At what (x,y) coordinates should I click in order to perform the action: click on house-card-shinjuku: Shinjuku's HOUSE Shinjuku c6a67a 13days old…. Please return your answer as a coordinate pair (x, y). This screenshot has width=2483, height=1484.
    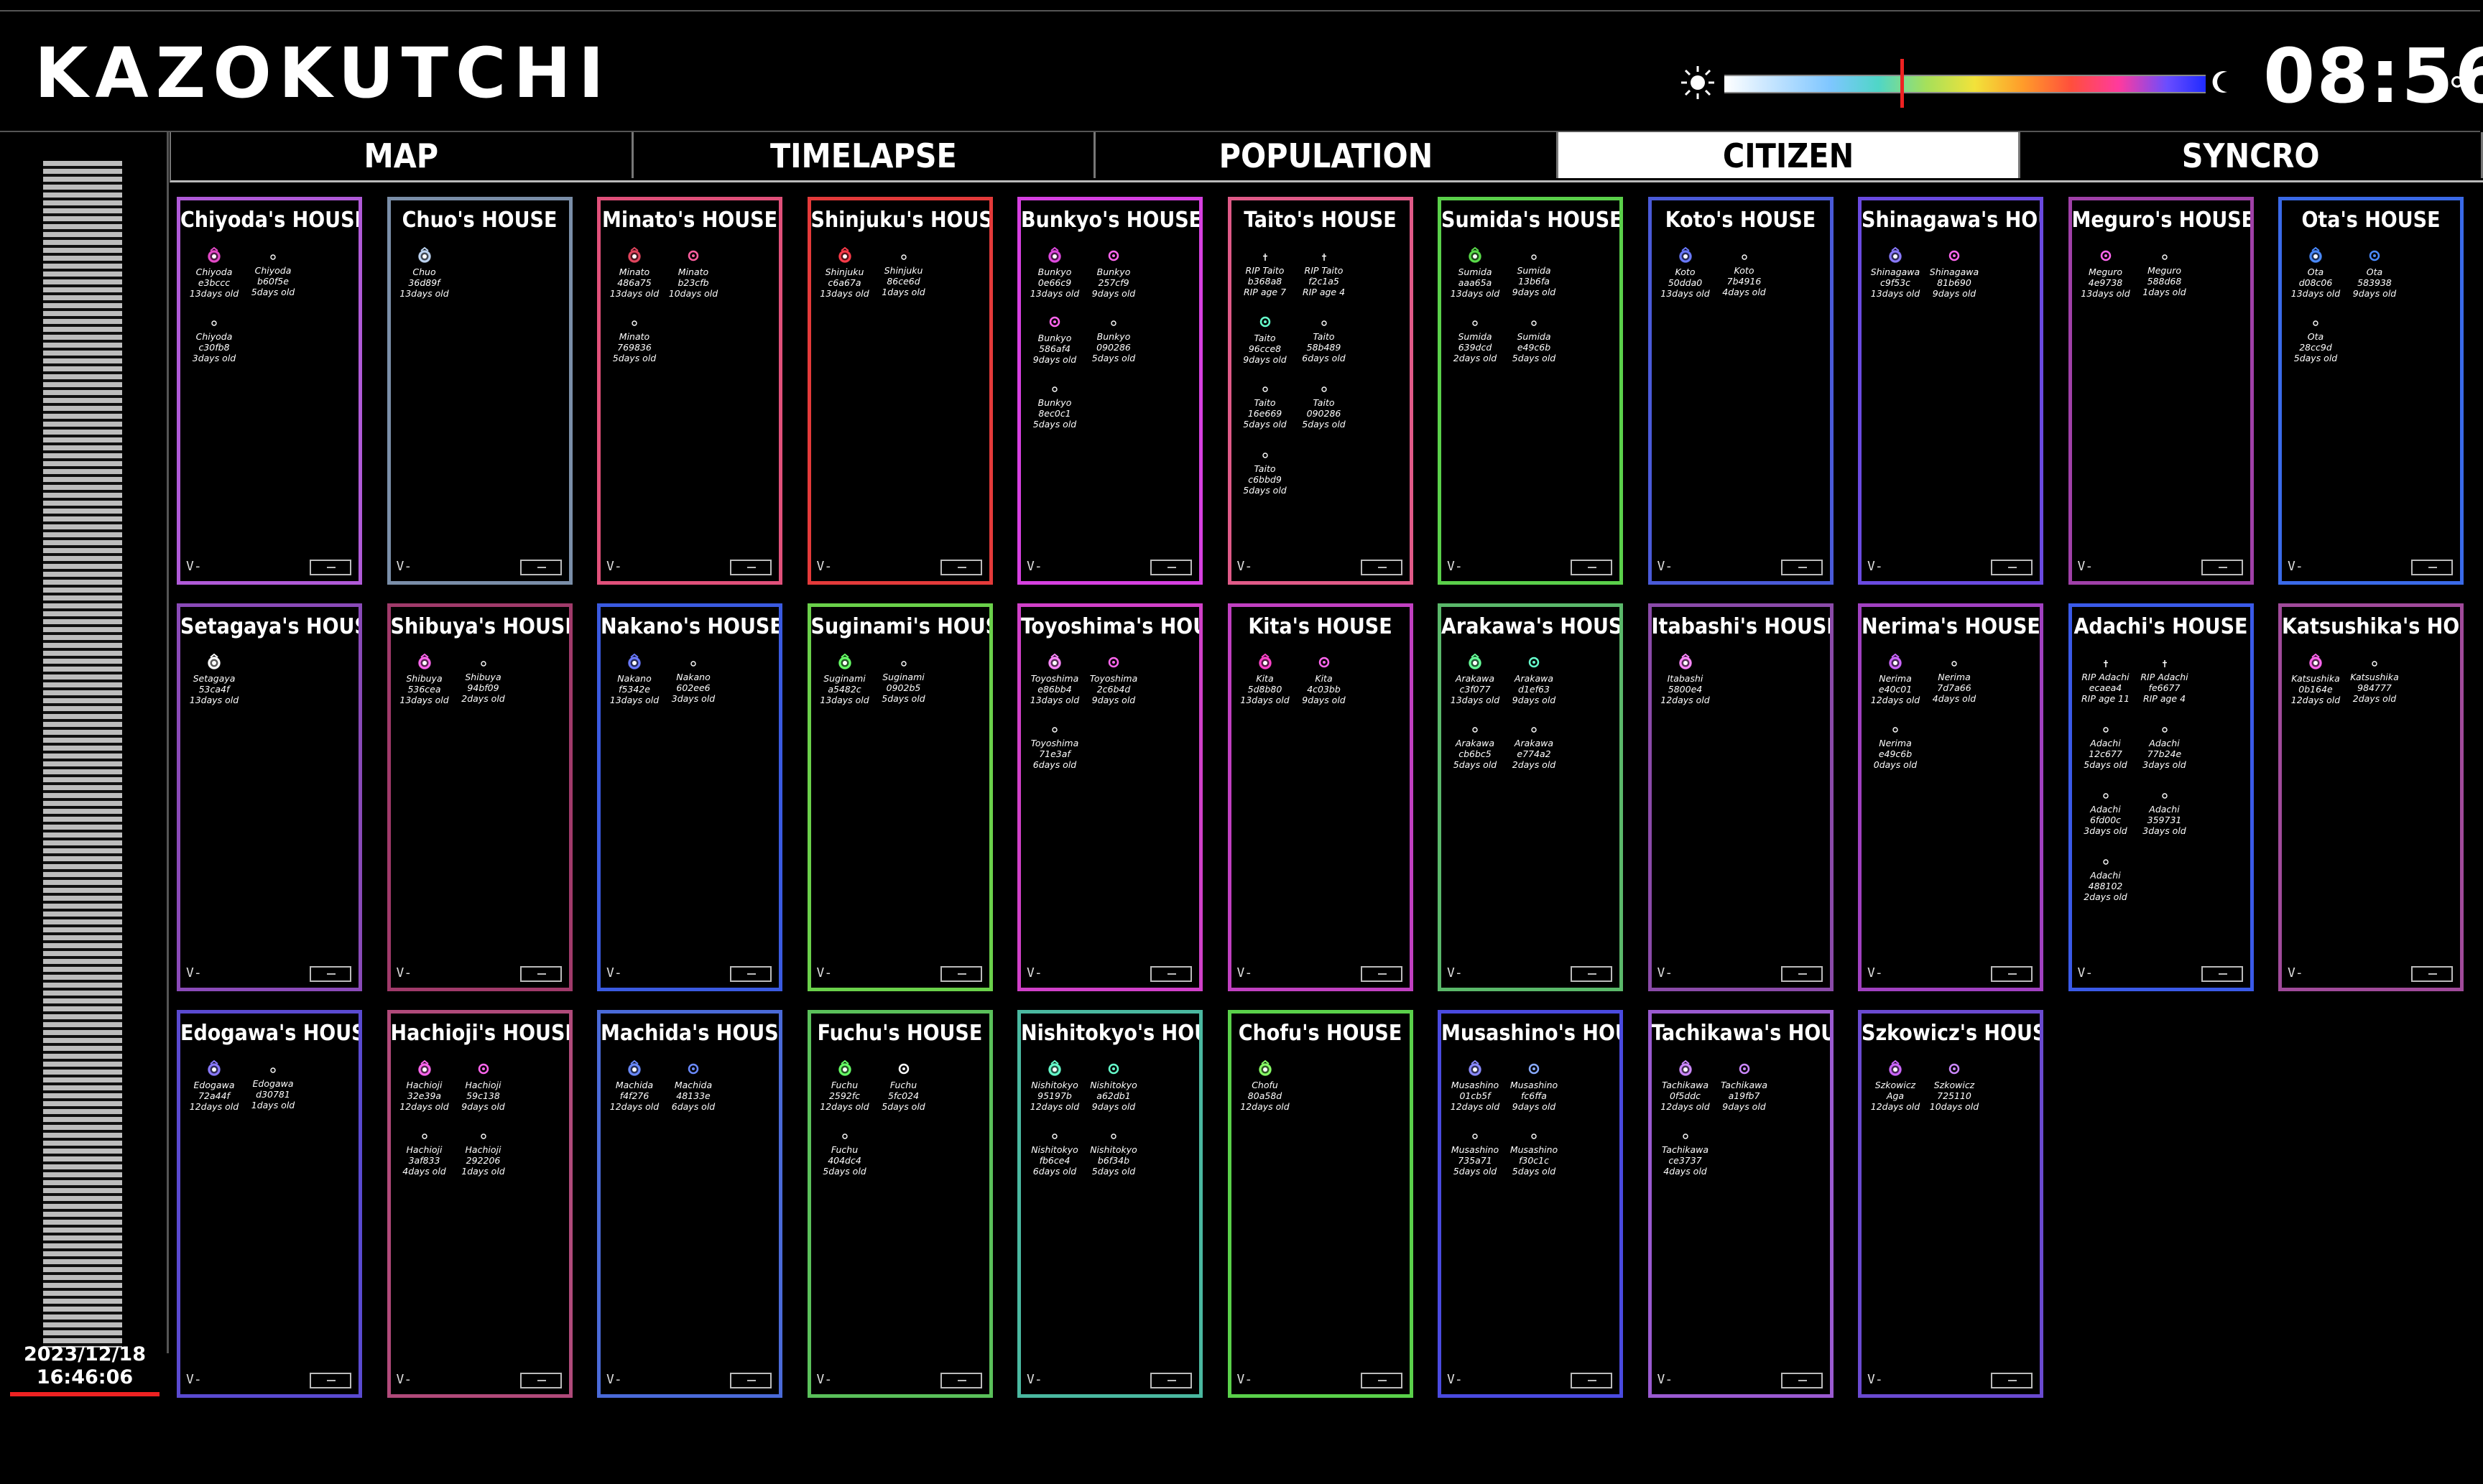
    Looking at the image, I should click on (900, 391).